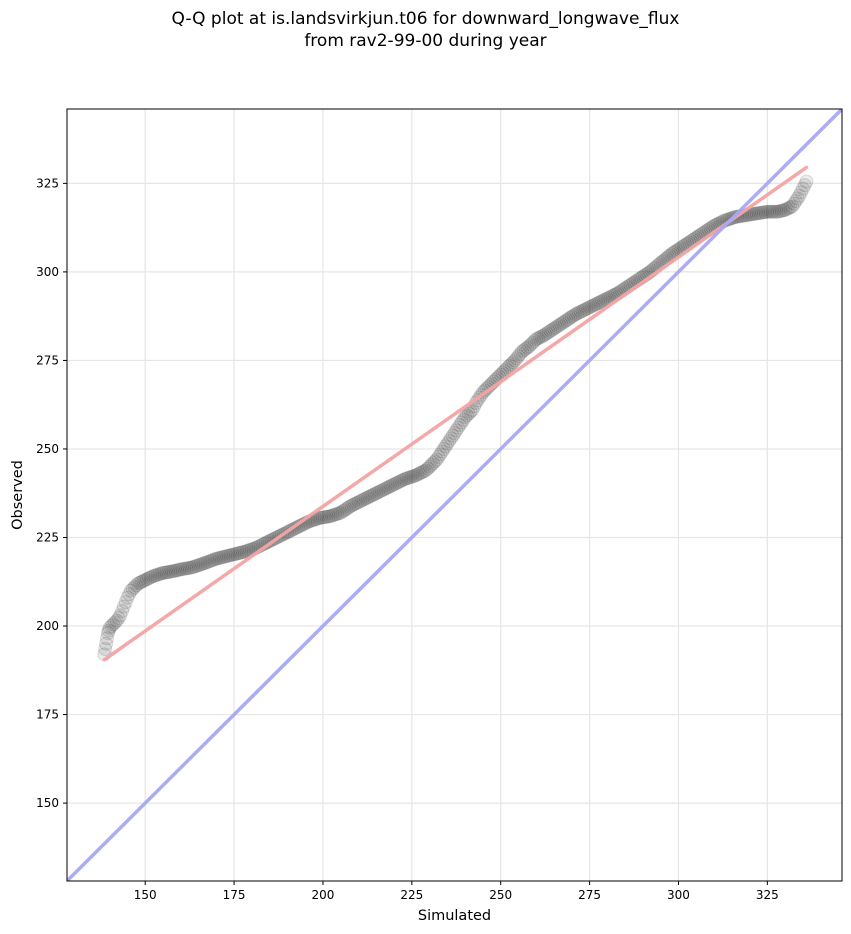  What do you see at coordinates (47, 626) in the screenshot?
I see `y-tick-label: 200` at bounding box center [47, 626].